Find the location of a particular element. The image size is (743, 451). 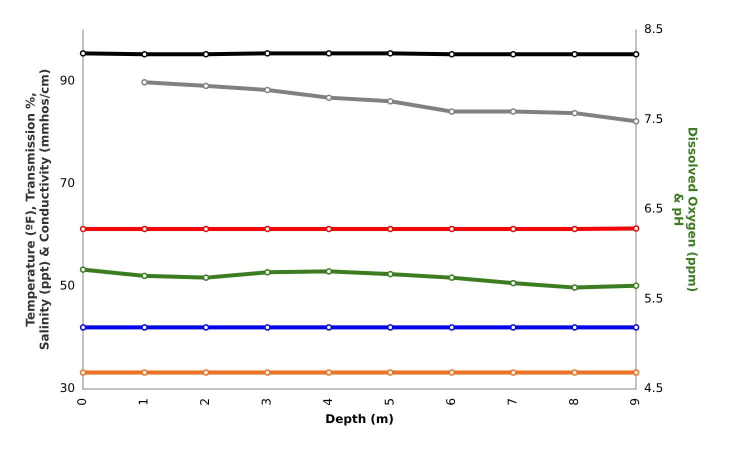

y2-tick-label: 7.5 is located at coordinates (654, 119).